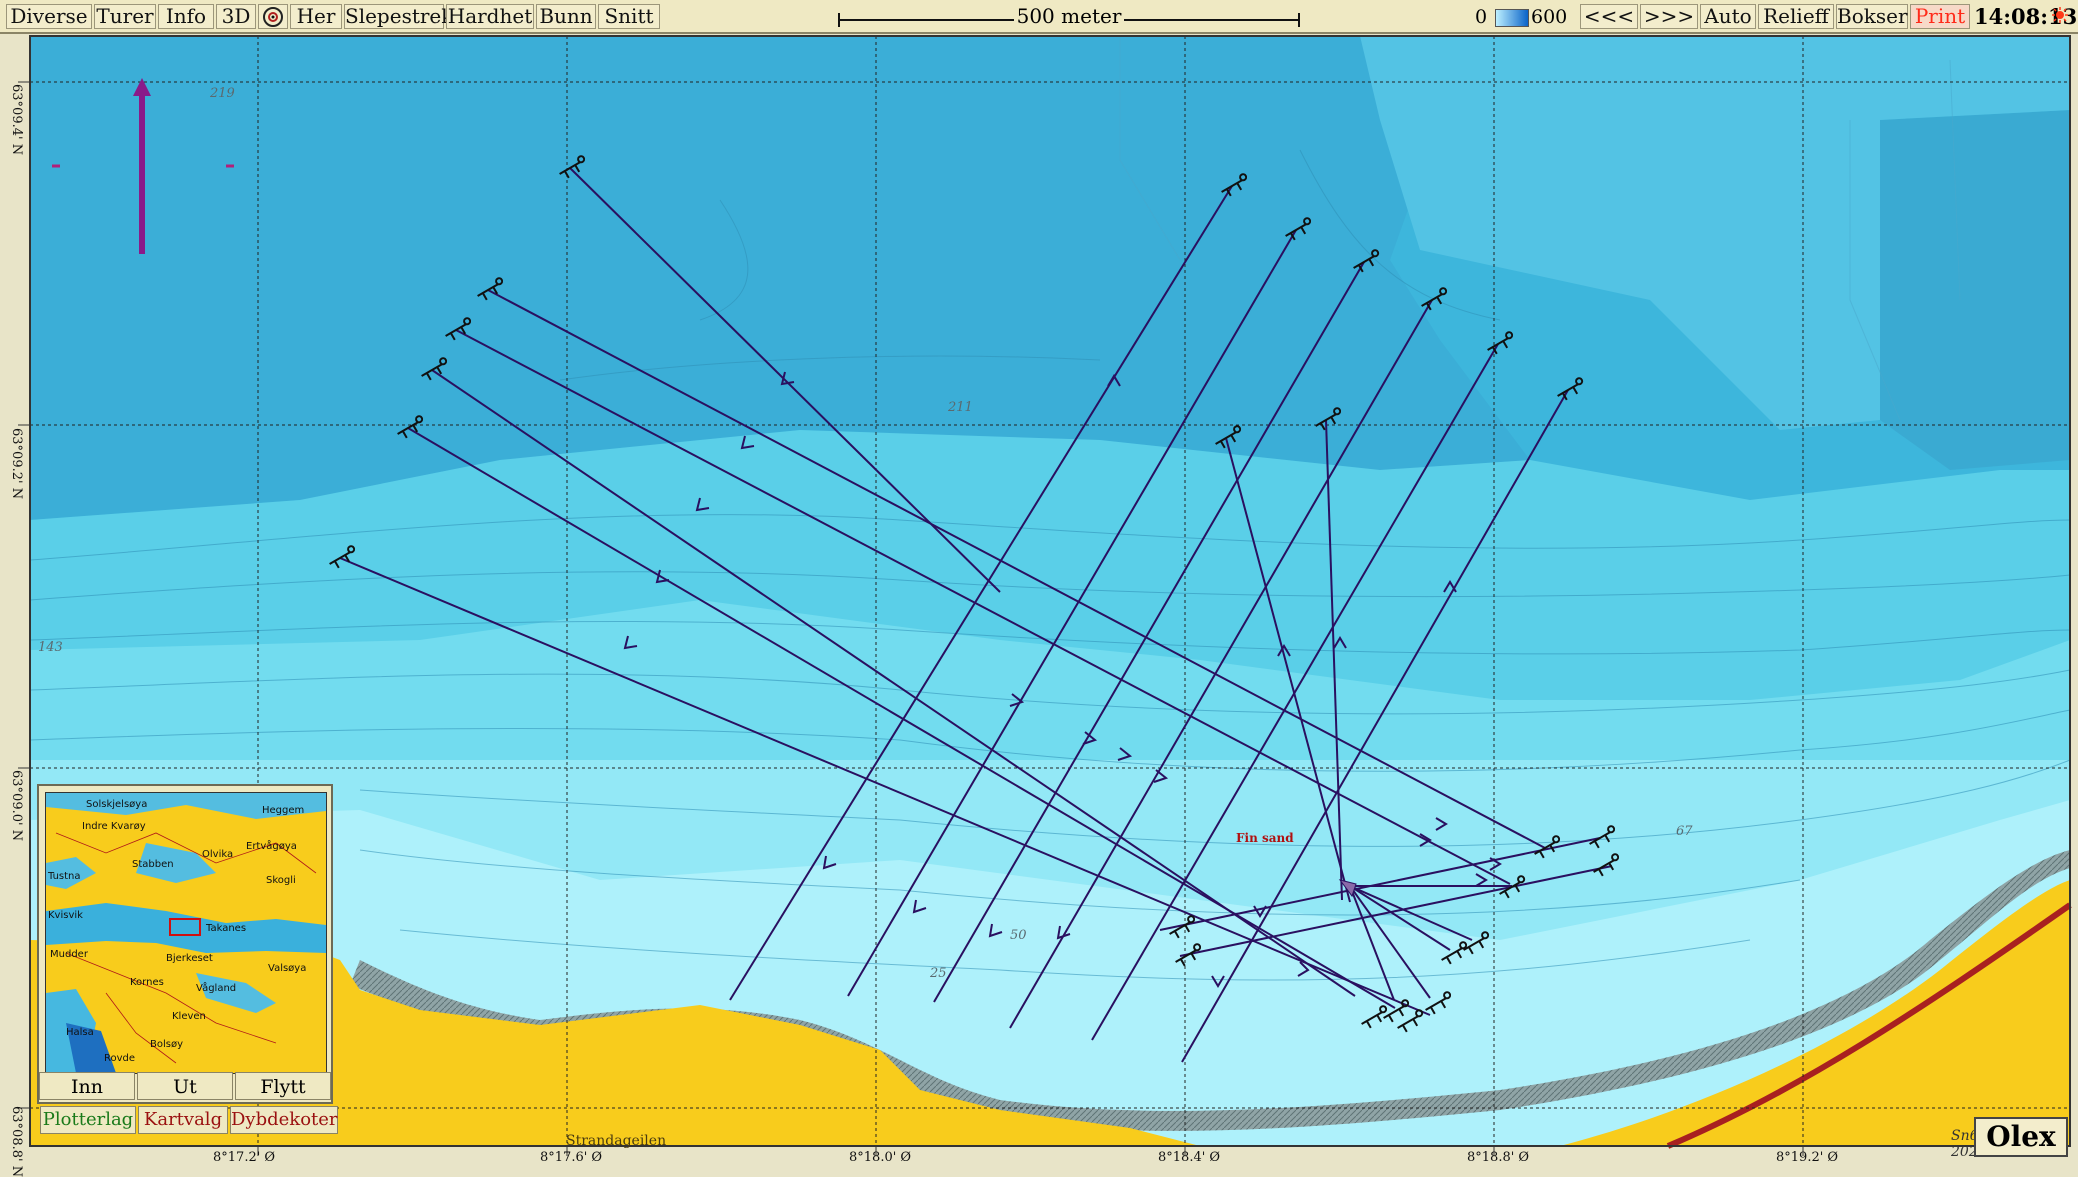 This screenshot has width=2078, height=1177. What do you see at coordinates (1807, 1157) in the screenshot?
I see `lon-label: 8°19.2' Ø` at bounding box center [1807, 1157].